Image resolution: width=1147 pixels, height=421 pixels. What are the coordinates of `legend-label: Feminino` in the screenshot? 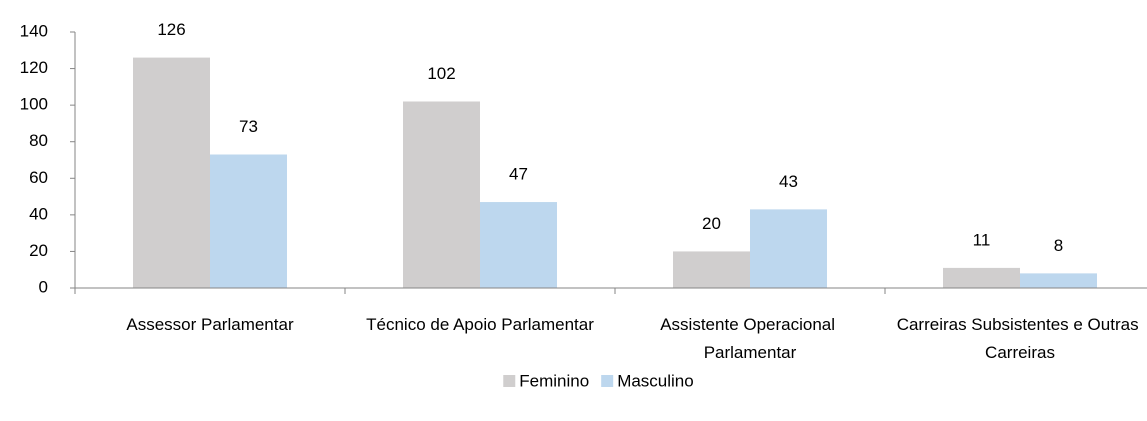 It's located at (554, 380).